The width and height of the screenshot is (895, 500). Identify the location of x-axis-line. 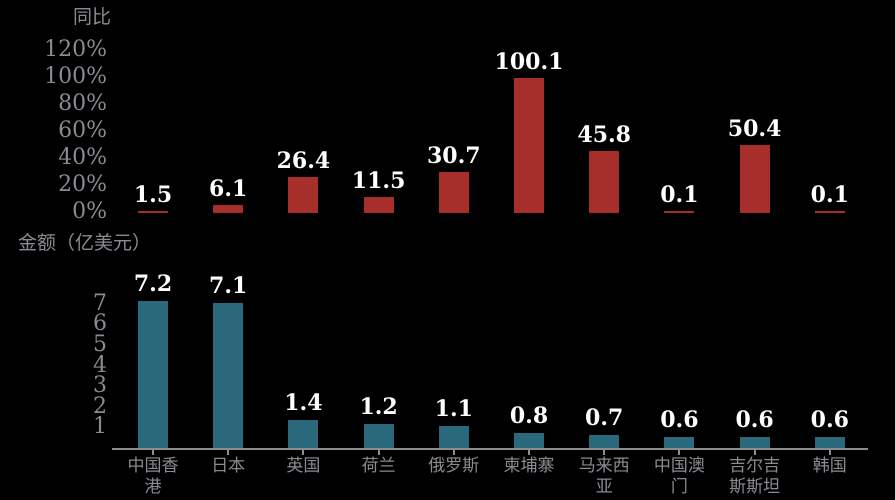
(490, 449).